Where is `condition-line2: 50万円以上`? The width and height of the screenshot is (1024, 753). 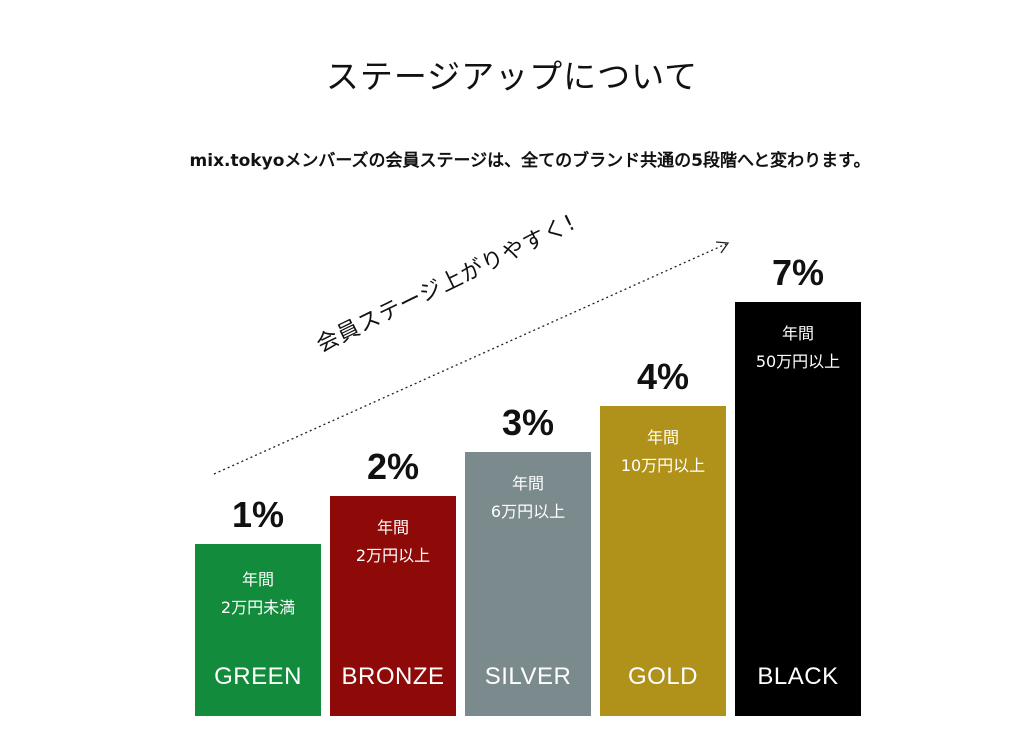
condition-line2: 50万円以上 is located at coordinates (798, 361).